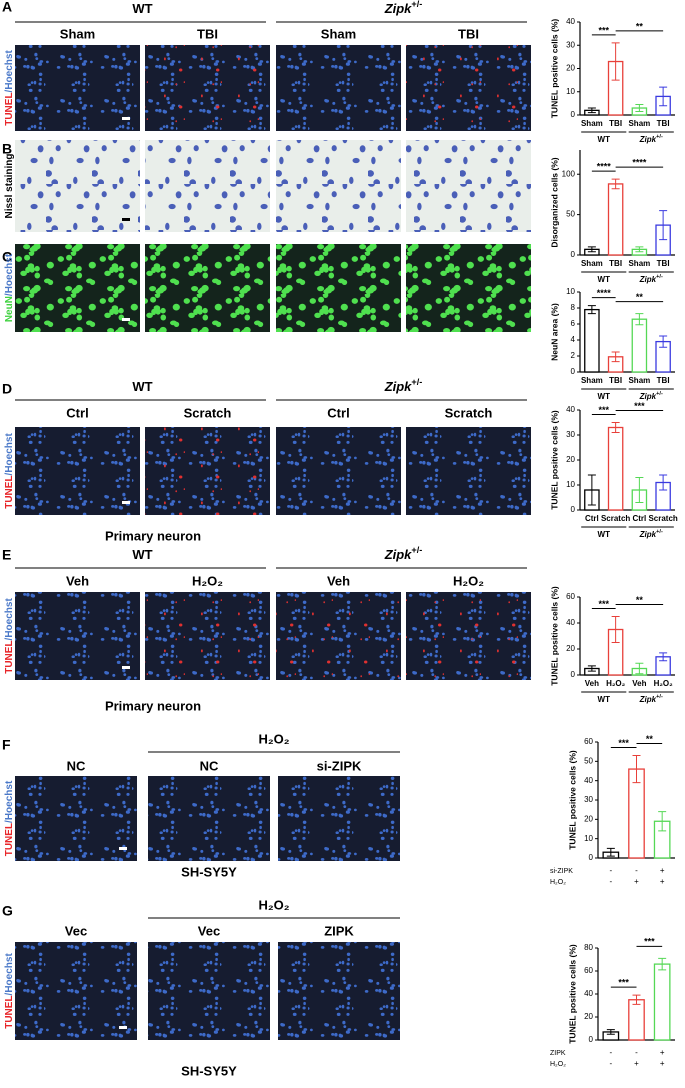 The image size is (685, 1088). Describe the element at coordinates (7, 911) in the screenshot. I see `panel-letter: G` at that location.